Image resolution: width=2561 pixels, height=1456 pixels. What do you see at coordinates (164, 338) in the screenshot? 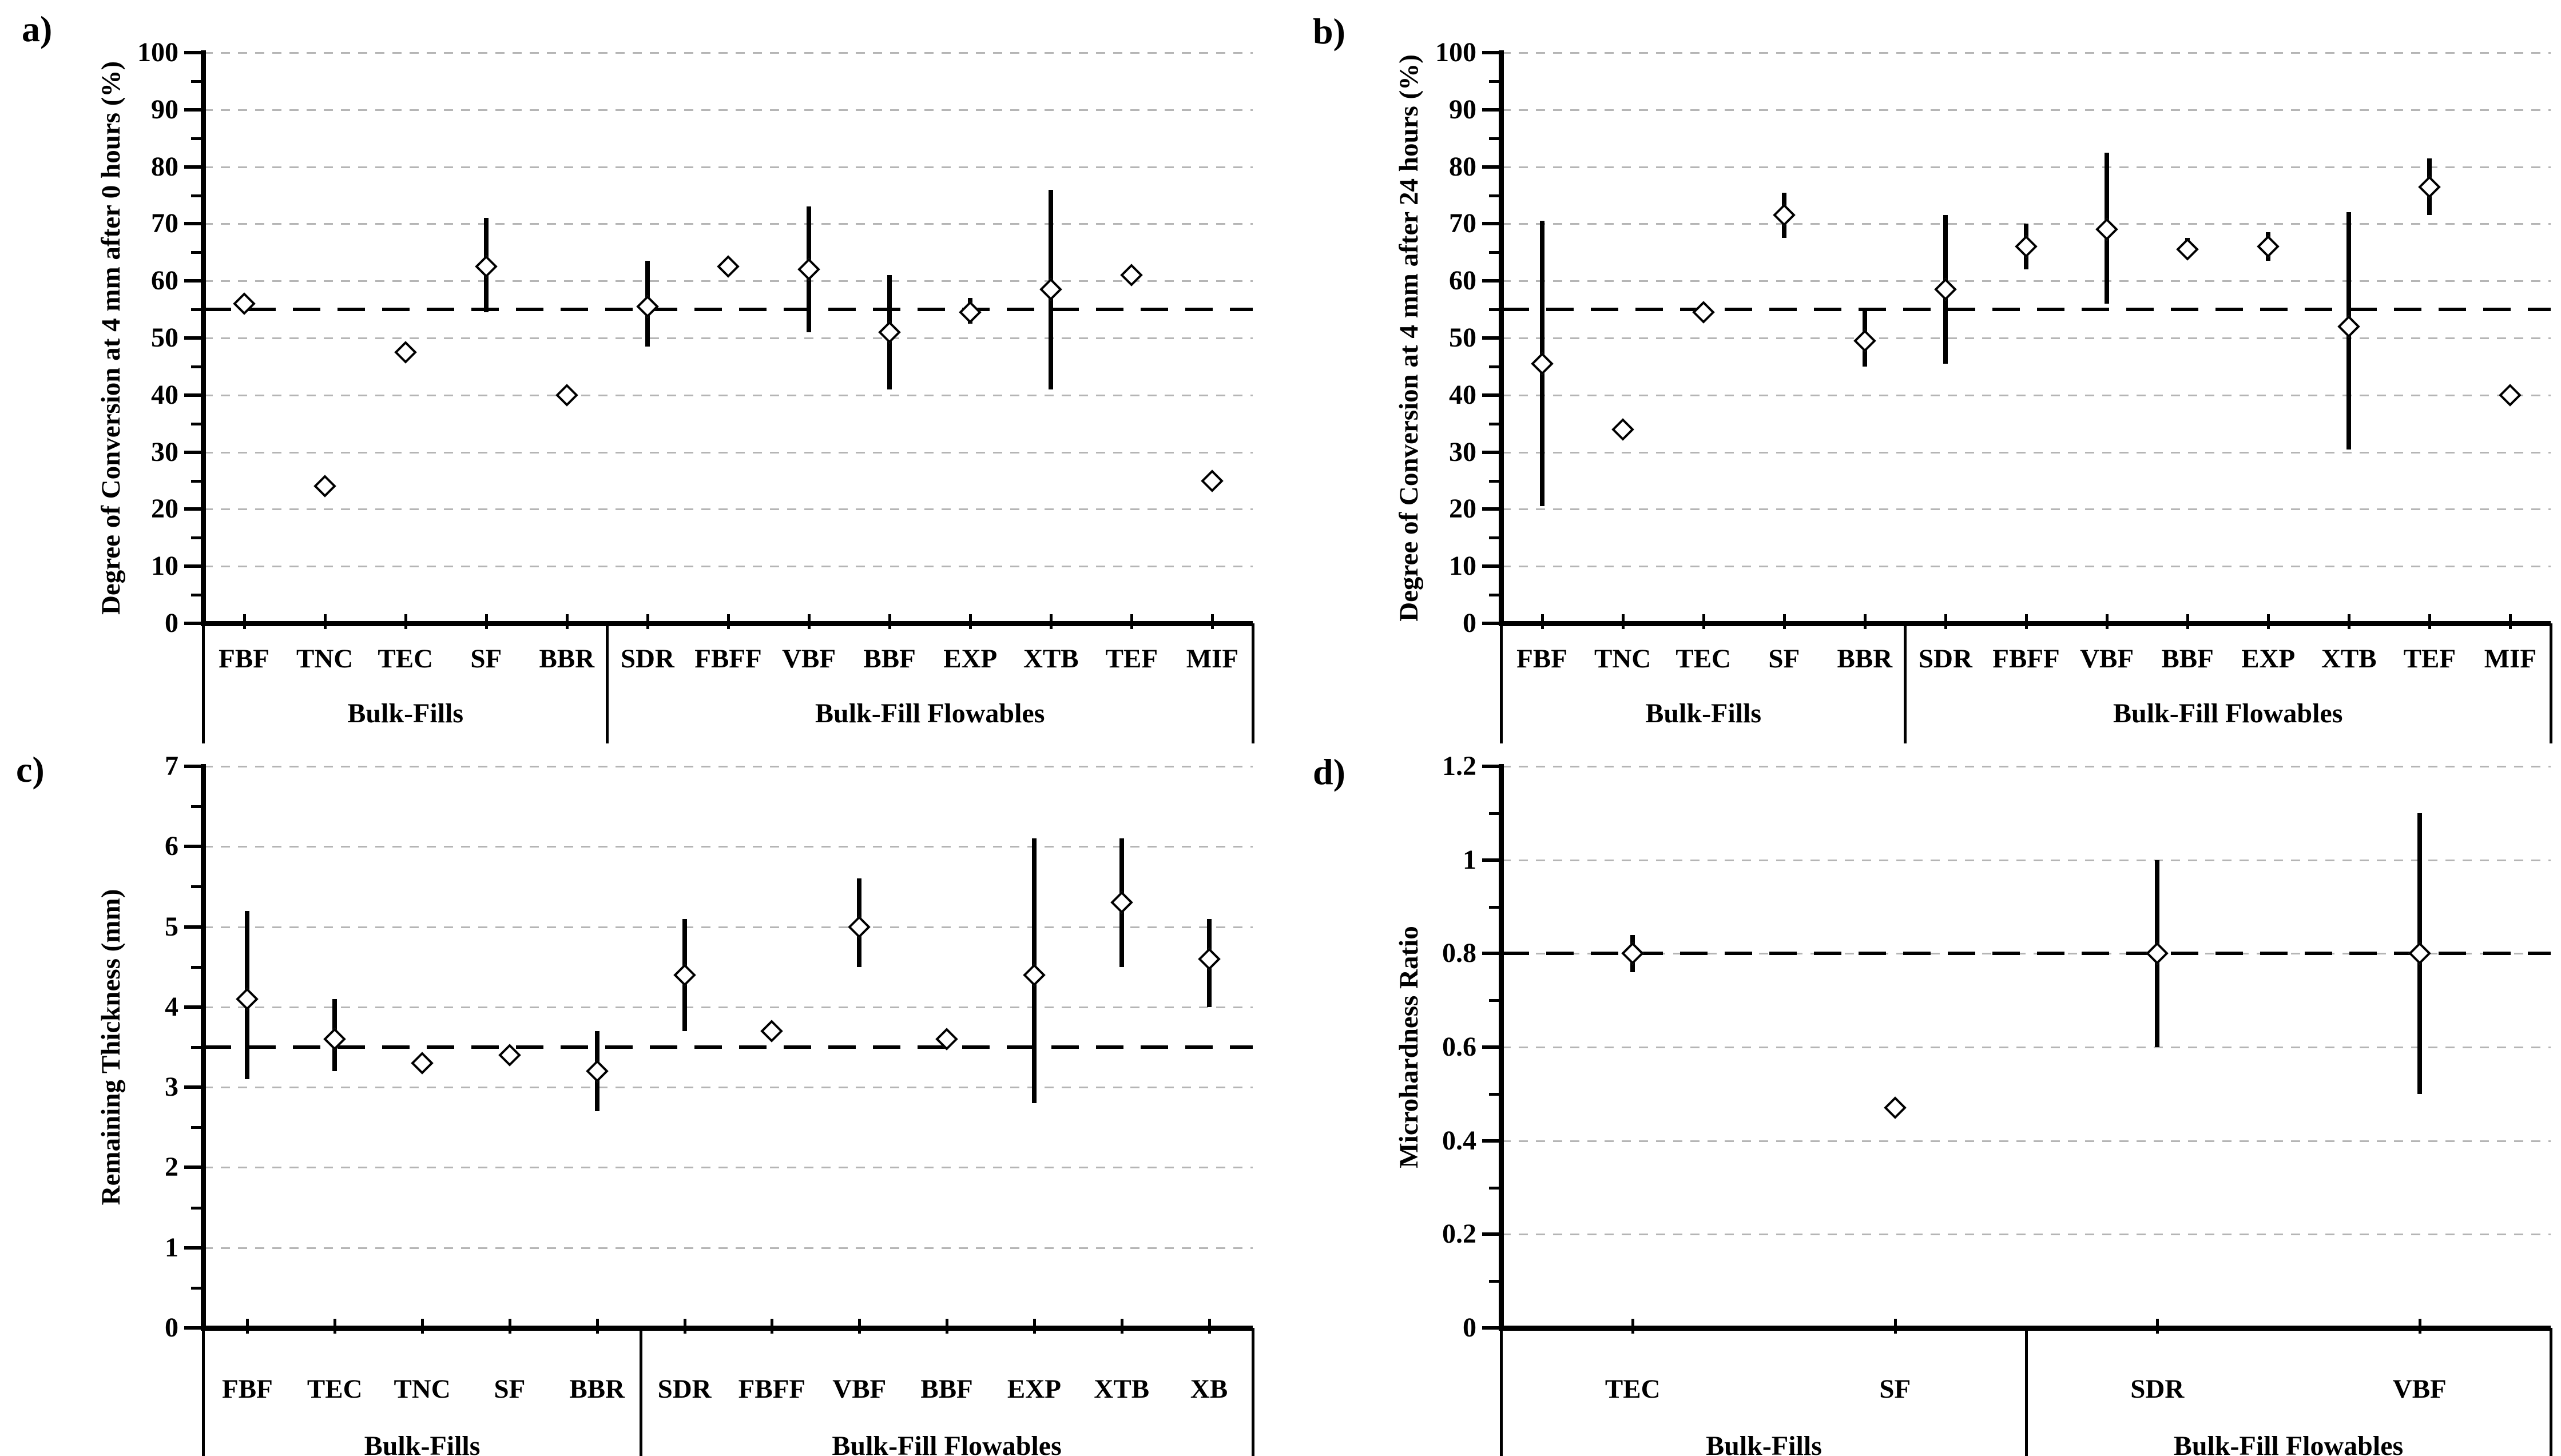
I see `y-tick-label: 50` at bounding box center [164, 338].